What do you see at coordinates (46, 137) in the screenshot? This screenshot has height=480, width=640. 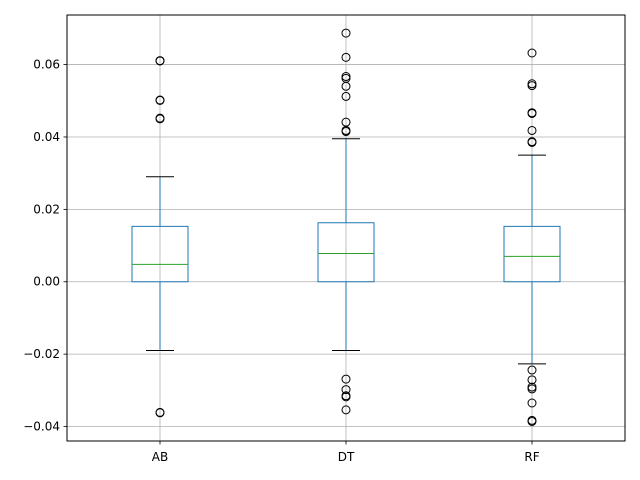 I see `y-tick-label: 0.04` at bounding box center [46, 137].